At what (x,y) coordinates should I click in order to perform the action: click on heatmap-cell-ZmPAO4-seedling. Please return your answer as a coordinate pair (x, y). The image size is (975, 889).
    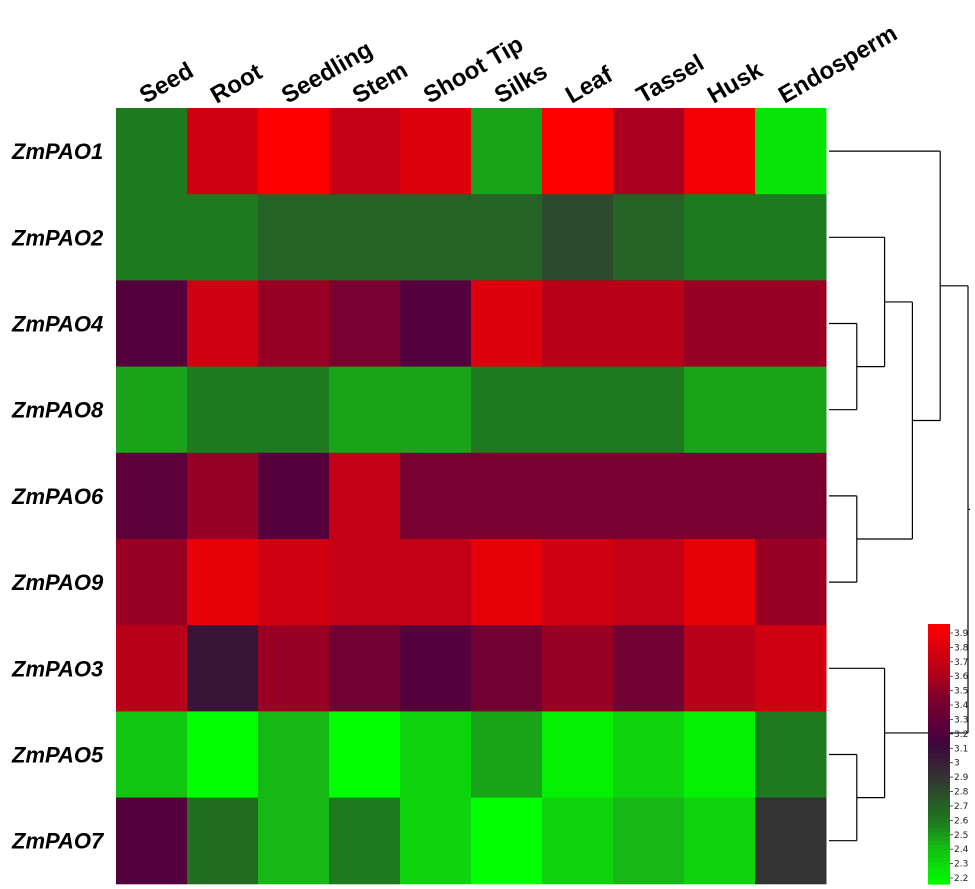
    Looking at the image, I should click on (294, 324).